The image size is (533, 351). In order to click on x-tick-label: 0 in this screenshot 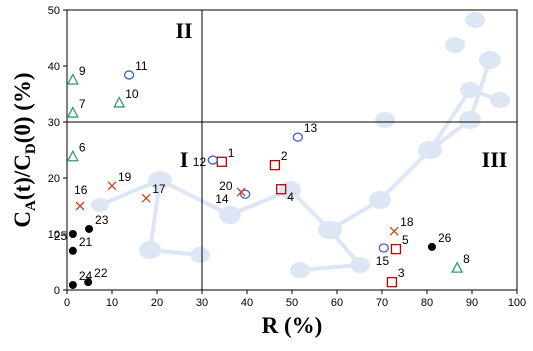, I will do `click(67, 303)`.